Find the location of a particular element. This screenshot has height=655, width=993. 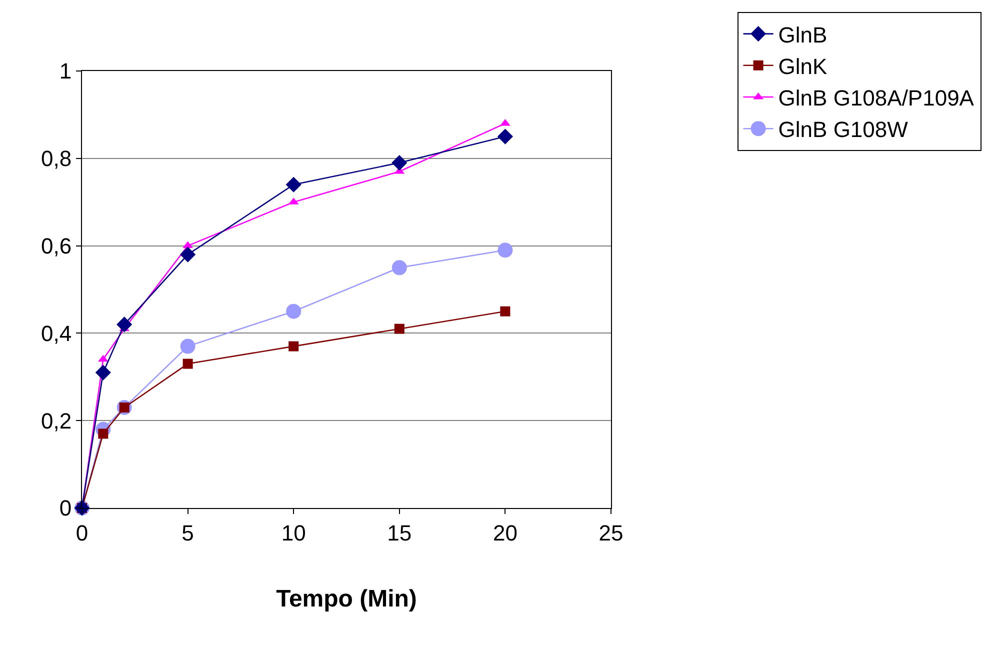

x-tick-label: 5 is located at coordinates (188, 533).